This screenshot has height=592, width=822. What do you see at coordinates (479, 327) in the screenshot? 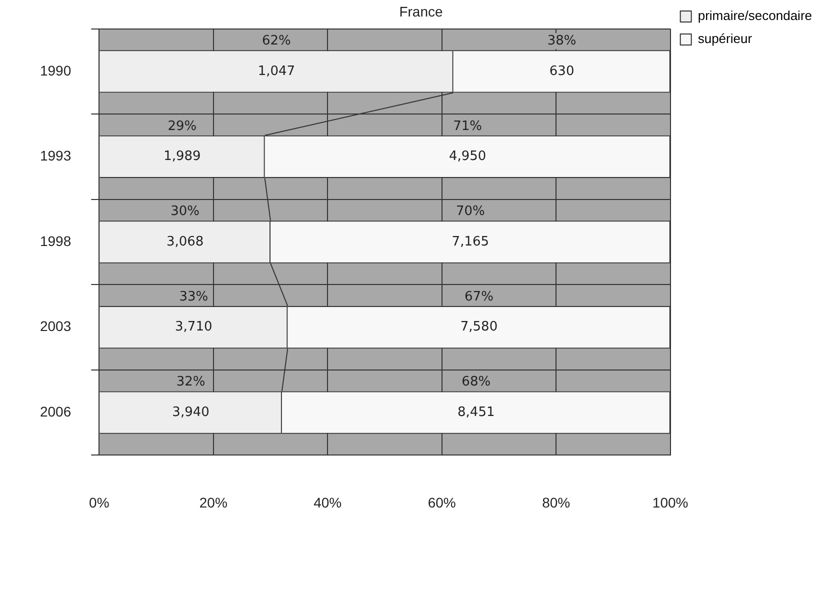
I see `annotation: 7,580` at bounding box center [479, 327].